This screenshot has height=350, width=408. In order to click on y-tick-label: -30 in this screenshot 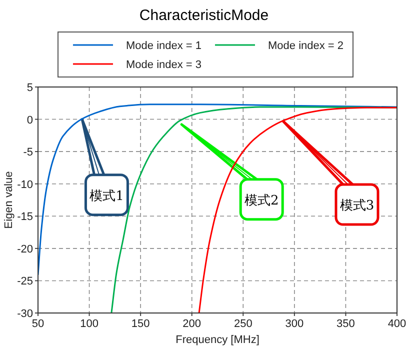, I will do `click(25, 314)`.